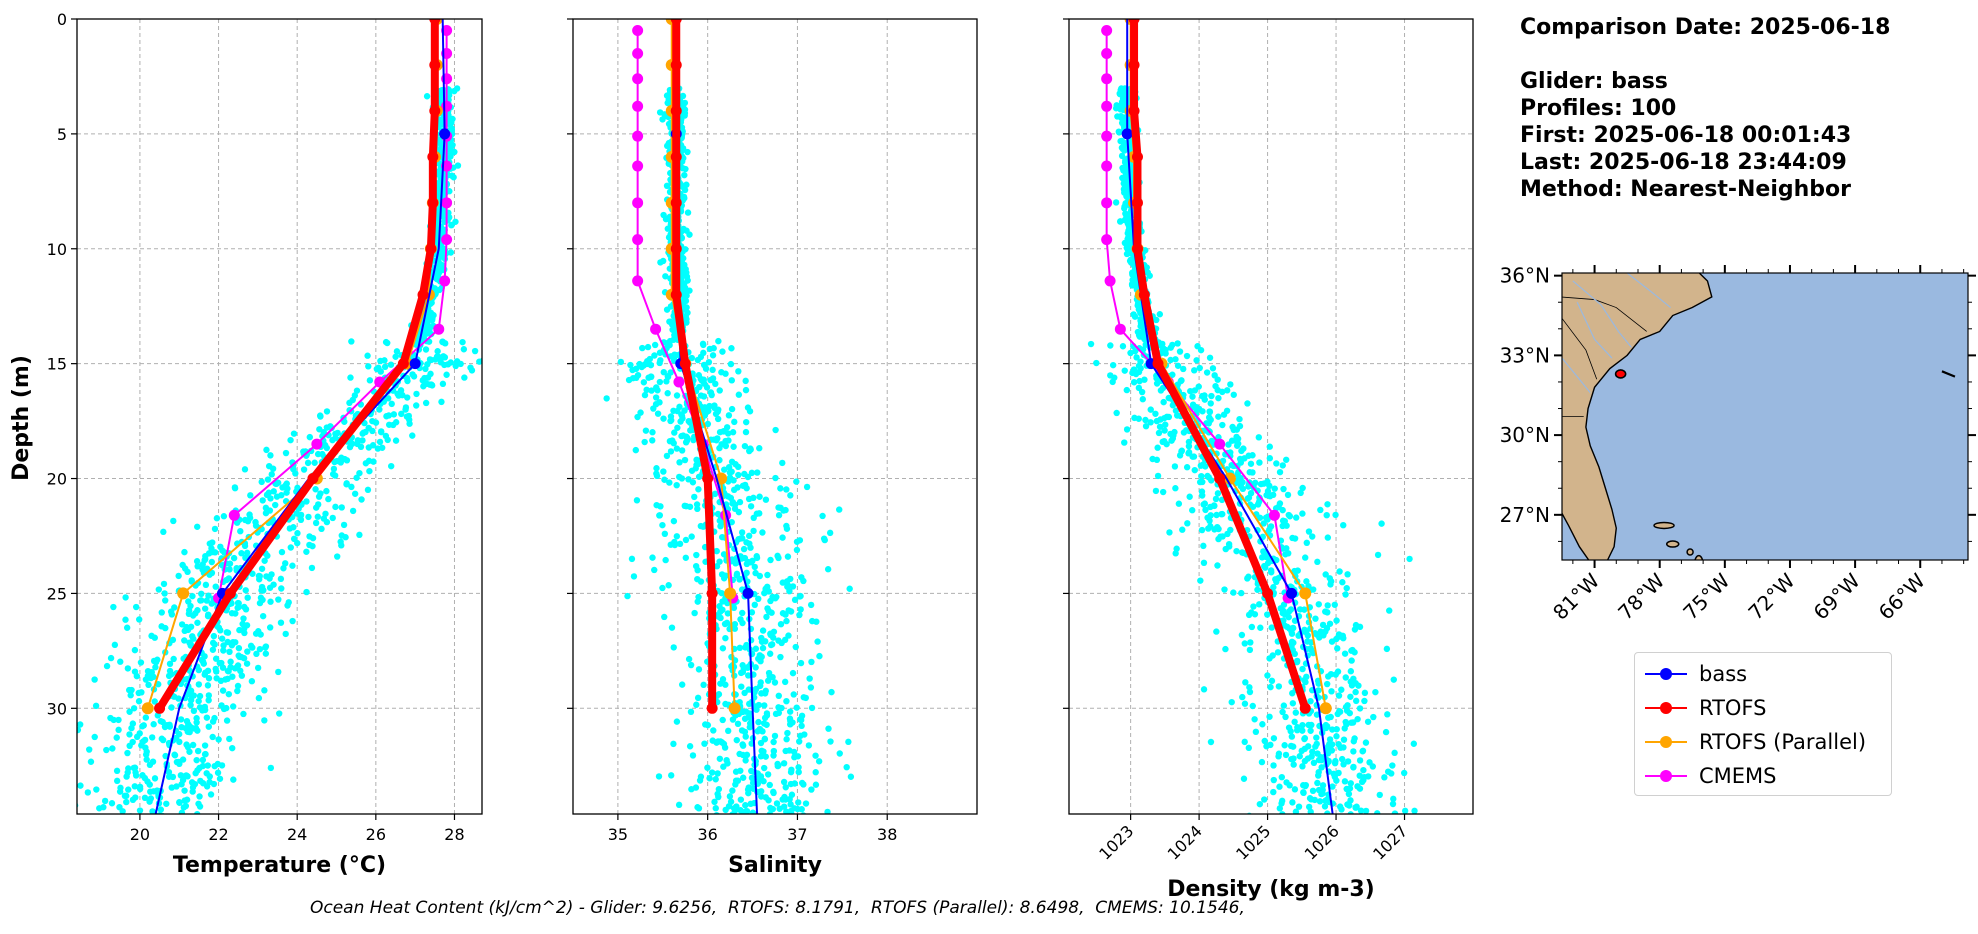  What do you see at coordinates (1594, 81) in the screenshot?
I see `glider-name: Glider: bass` at bounding box center [1594, 81].